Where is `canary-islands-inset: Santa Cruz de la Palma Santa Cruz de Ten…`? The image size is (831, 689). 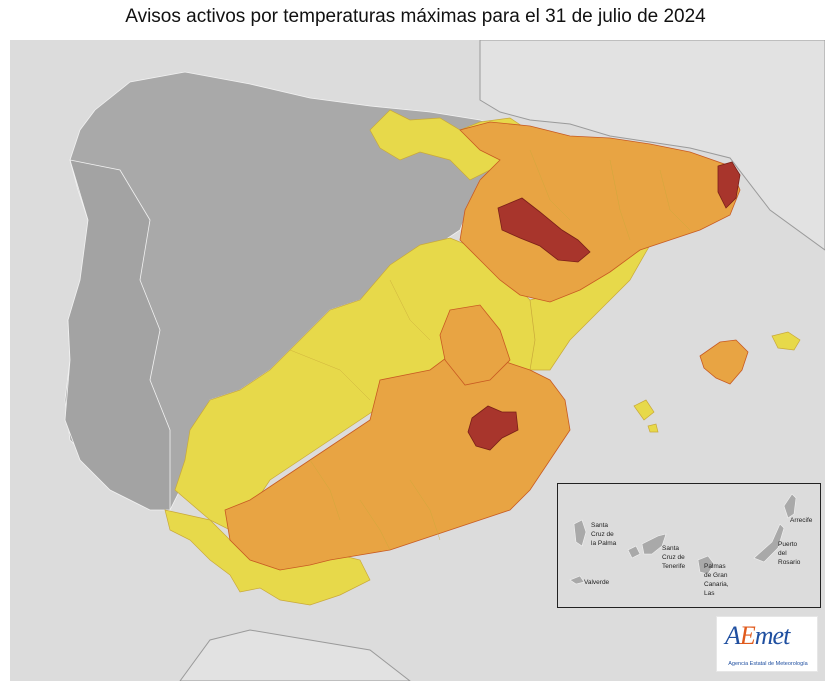
canary-islands-inset: Santa Cruz de la Palma Santa Cruz de Ten… is located at coordinates (689, 545).